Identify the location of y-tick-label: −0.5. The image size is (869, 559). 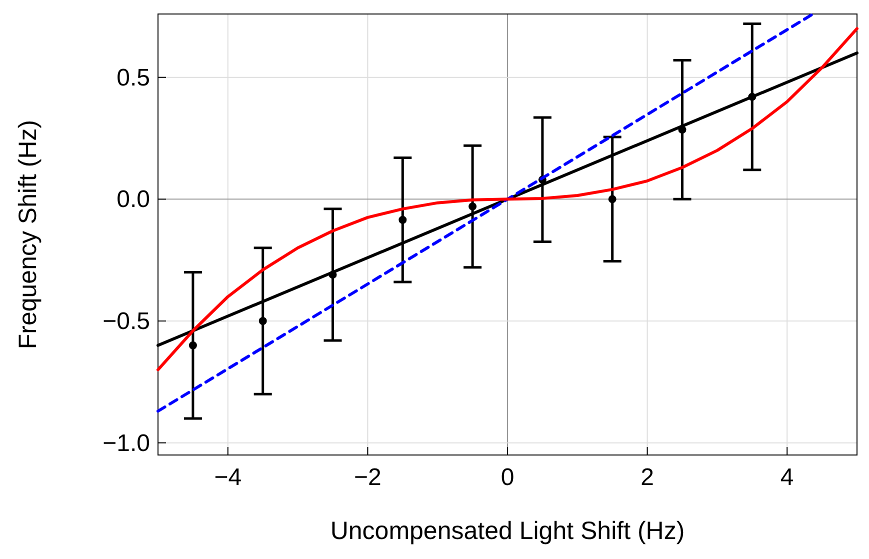
(126, 321).